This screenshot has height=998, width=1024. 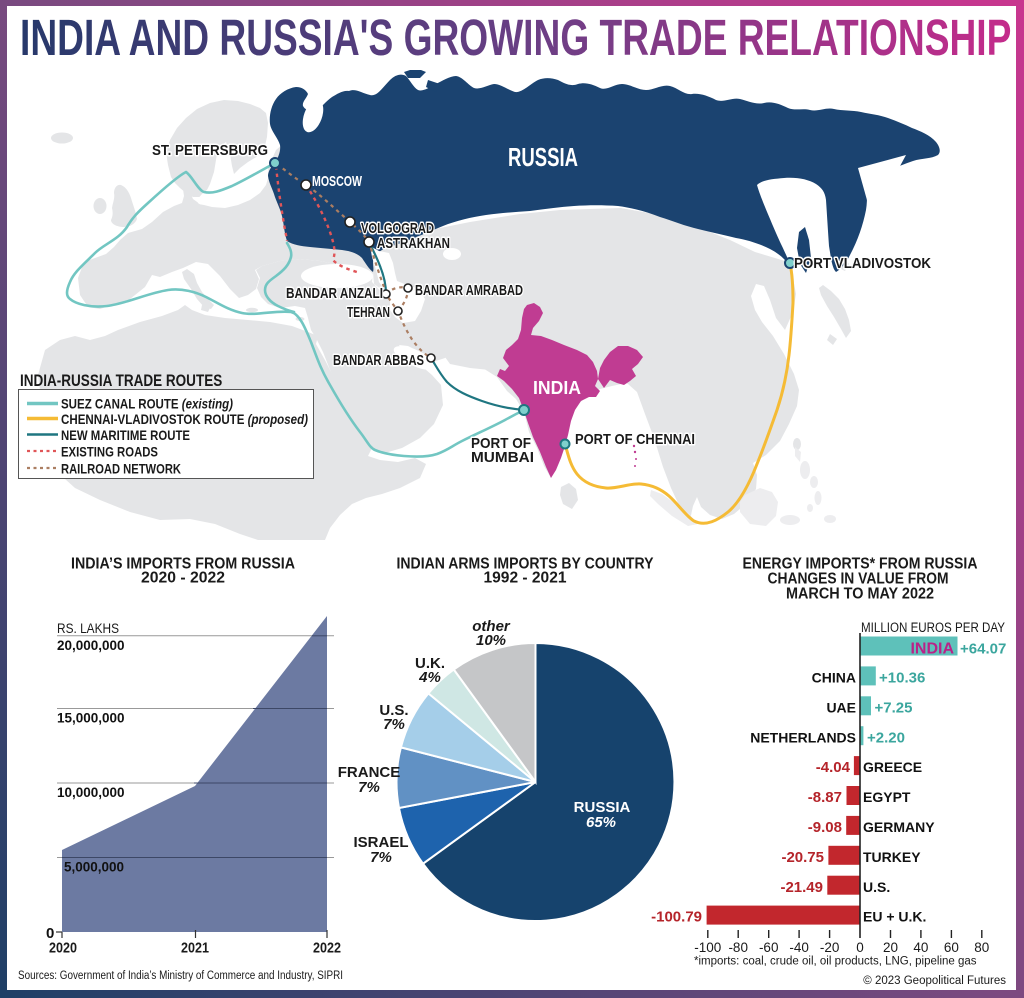 What do you see at coordinates (862, 263) in the screenshot?
I see `svg-text: PORT VLADIVOSTOK` at bounding box center [862, 263].